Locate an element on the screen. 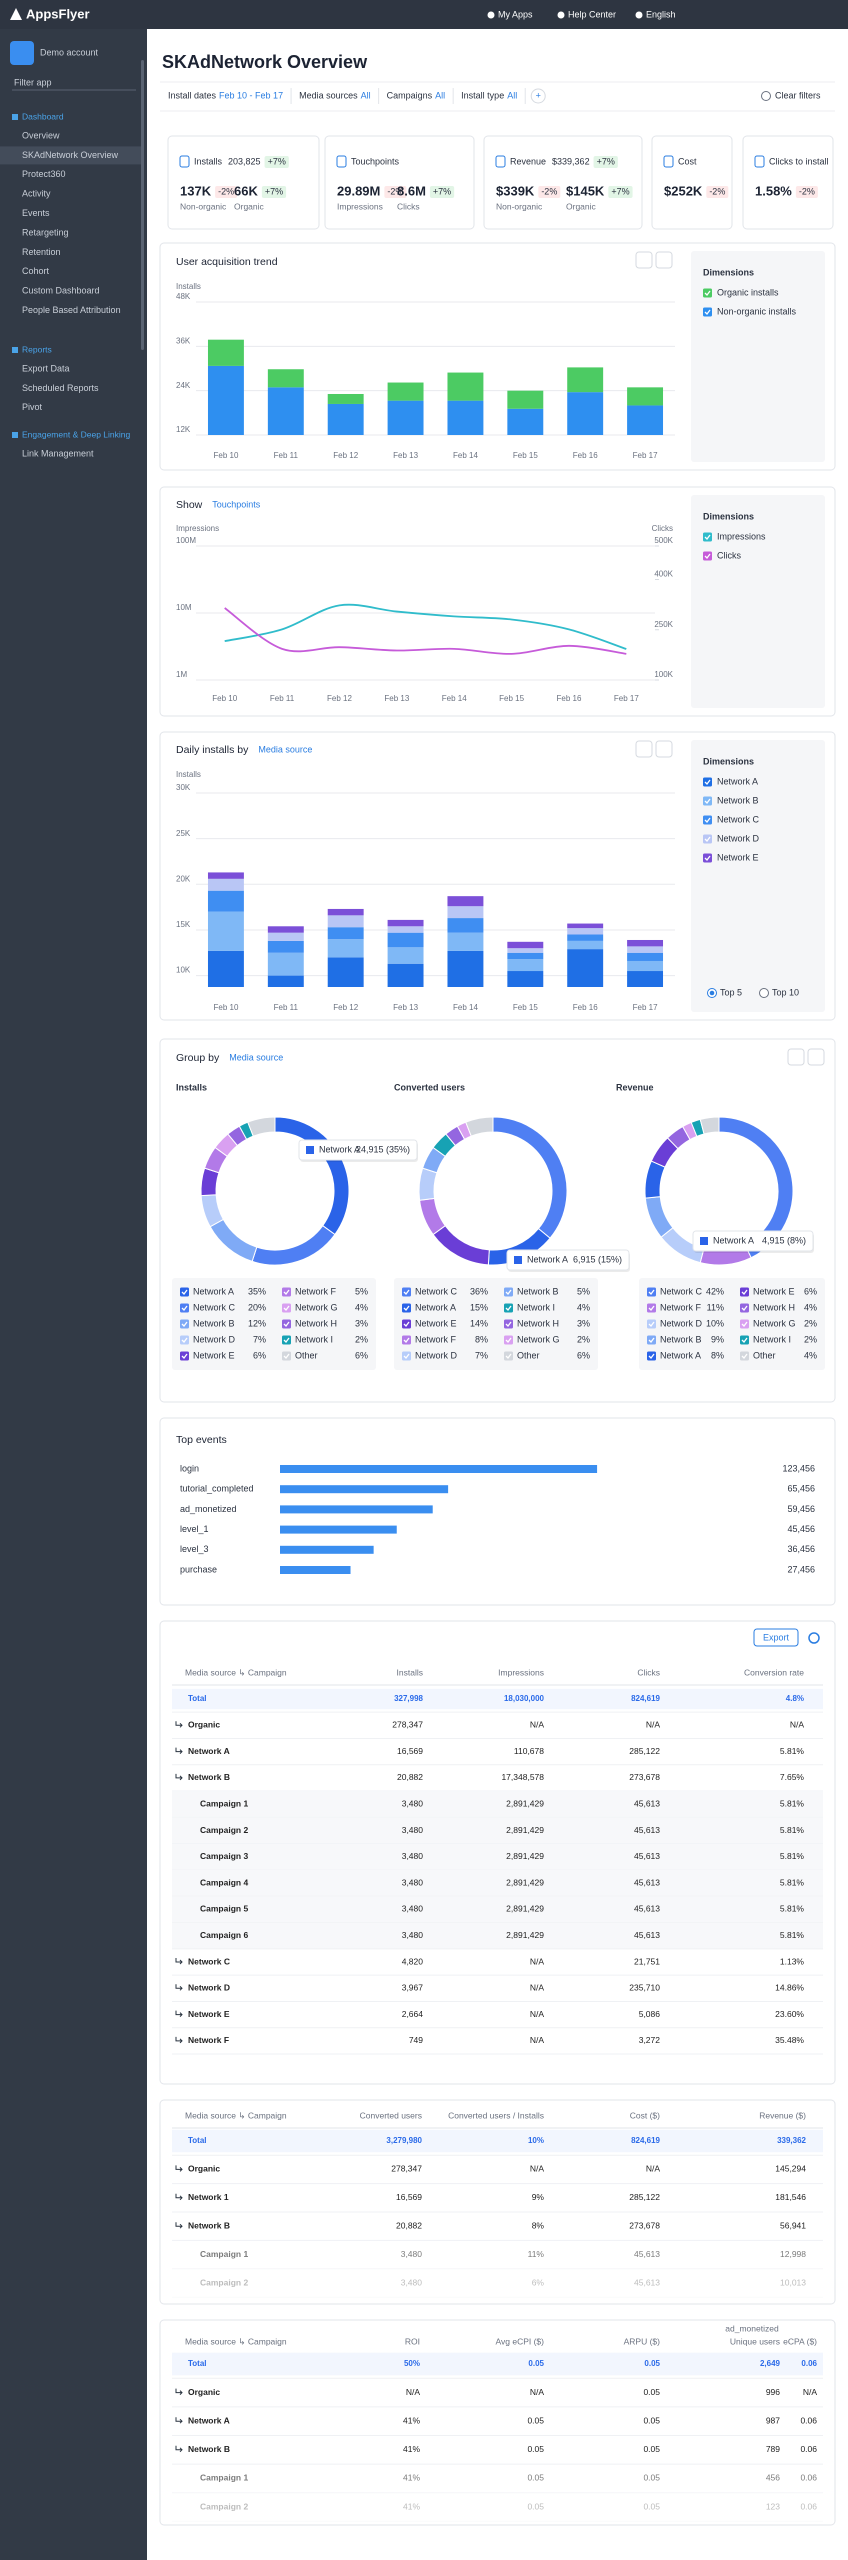 This screenshot has height=2560, width=848. nav-item: Scheduled Reports is located at coordinates (60, 388).